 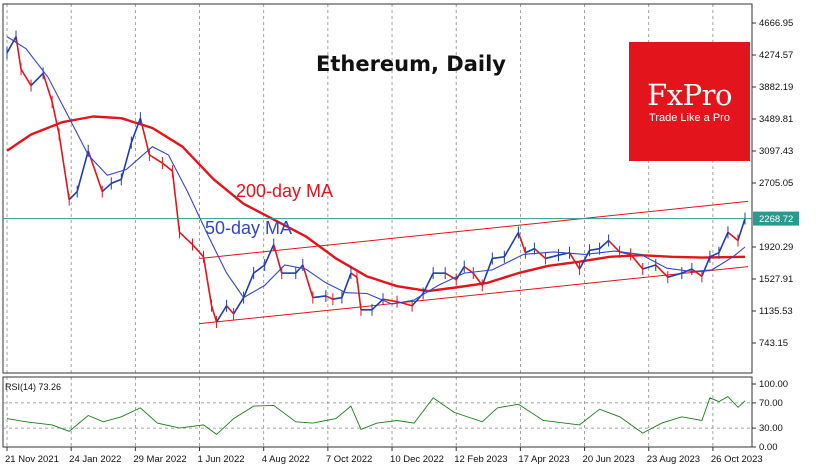 What do you see at coordinates (689, 101) in the screenshot?
I see `fxpro-logo: FxPro Trade Like a Pro` at bounding box center [689, 101].